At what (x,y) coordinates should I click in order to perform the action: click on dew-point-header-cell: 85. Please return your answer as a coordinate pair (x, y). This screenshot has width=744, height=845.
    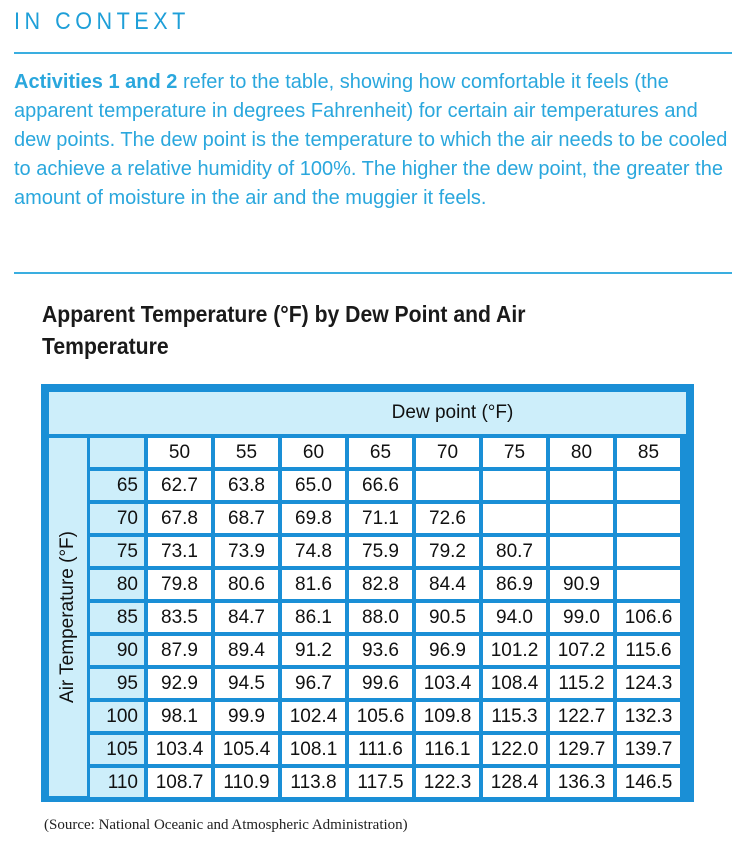
    Looking at the image, I should click on (648, 452).